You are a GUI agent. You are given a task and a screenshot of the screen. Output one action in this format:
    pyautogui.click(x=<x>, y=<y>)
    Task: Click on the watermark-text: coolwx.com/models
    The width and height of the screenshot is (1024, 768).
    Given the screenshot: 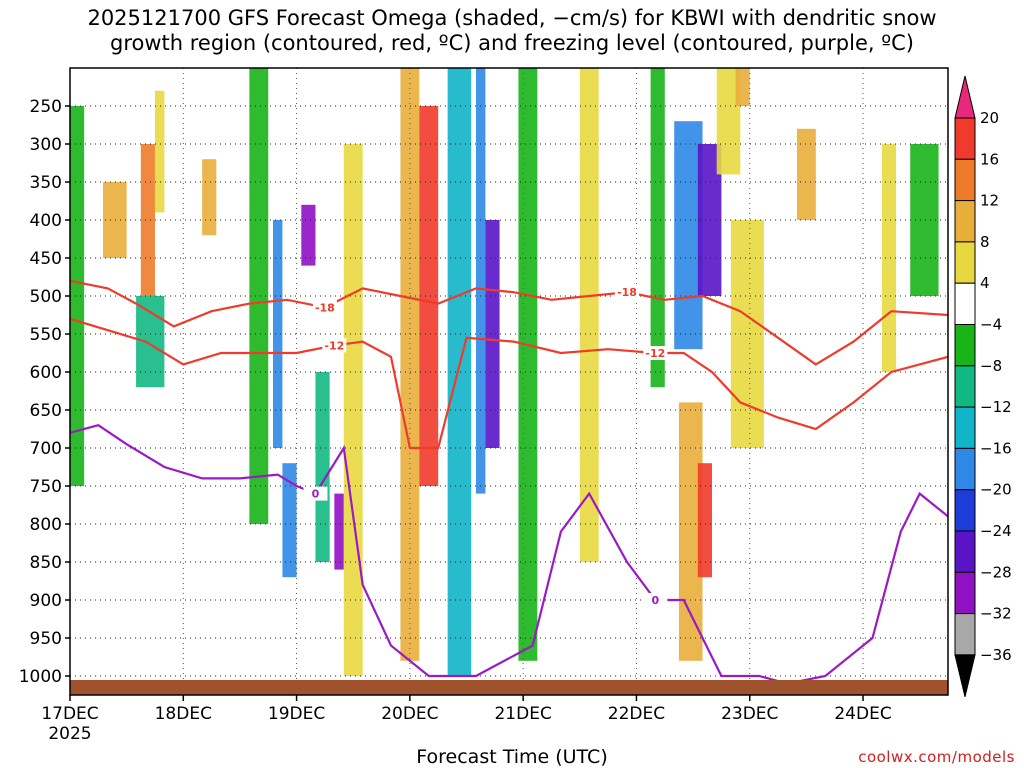 What is the action you would take?
    pyautogui.click(x=936, y=757)
    